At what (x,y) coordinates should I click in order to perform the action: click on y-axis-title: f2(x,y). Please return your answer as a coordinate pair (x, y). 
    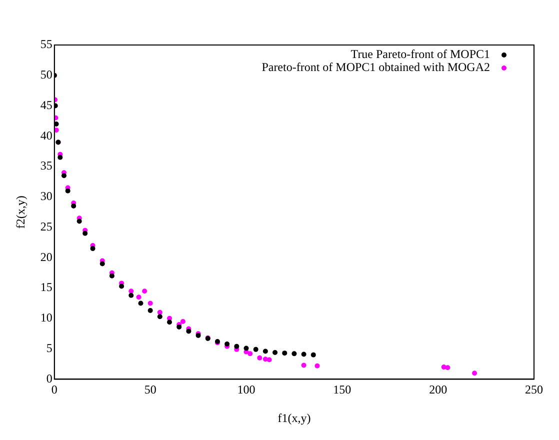
    Looking at the image, I should click on (20, 212).